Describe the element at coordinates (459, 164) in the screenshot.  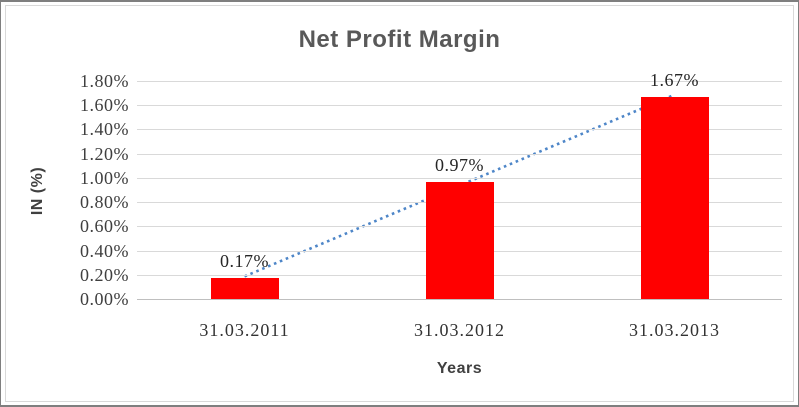
I see `bar-data-label: 0.97%` at that location.